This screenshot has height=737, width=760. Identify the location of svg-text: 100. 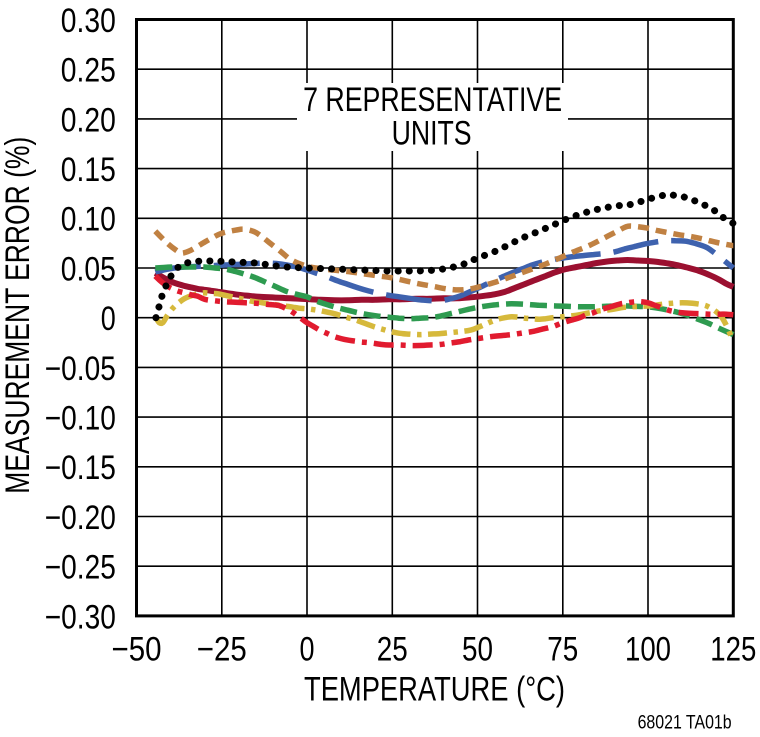
(648, 650).